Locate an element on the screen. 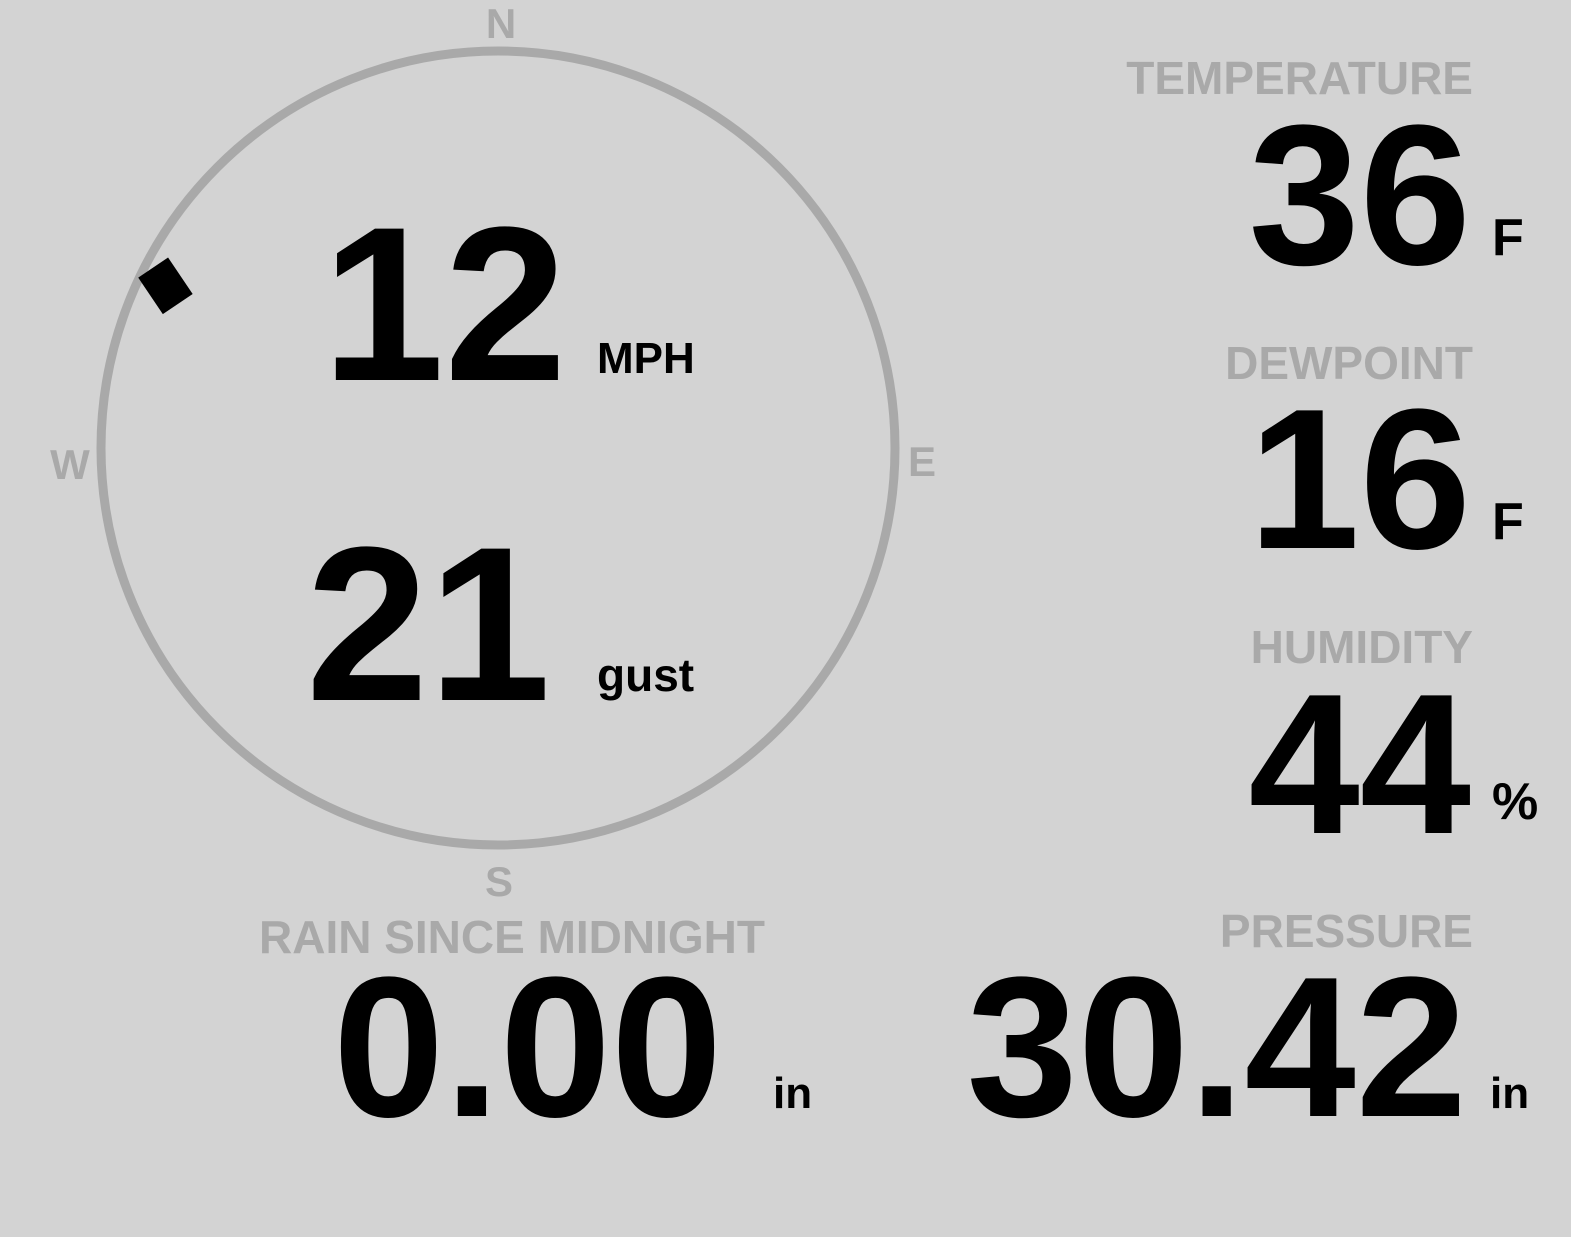  temperature-value: 36 is located at coordinates (1359, 195).